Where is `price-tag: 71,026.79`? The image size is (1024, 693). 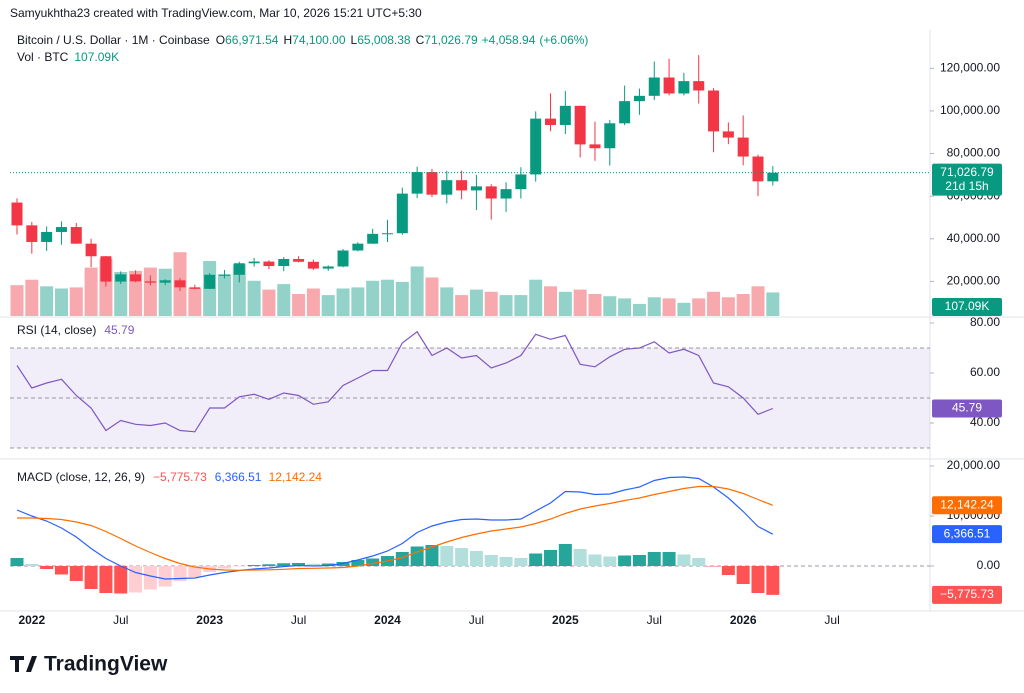
price-tag: 71,026.79 is located at coordinates (967, 172).